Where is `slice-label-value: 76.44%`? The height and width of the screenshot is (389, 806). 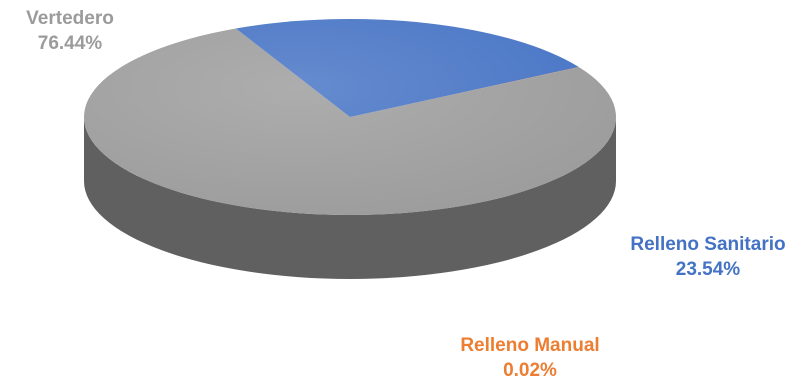 slice-label-value: 76.44% is located at coordinates (70, 43).